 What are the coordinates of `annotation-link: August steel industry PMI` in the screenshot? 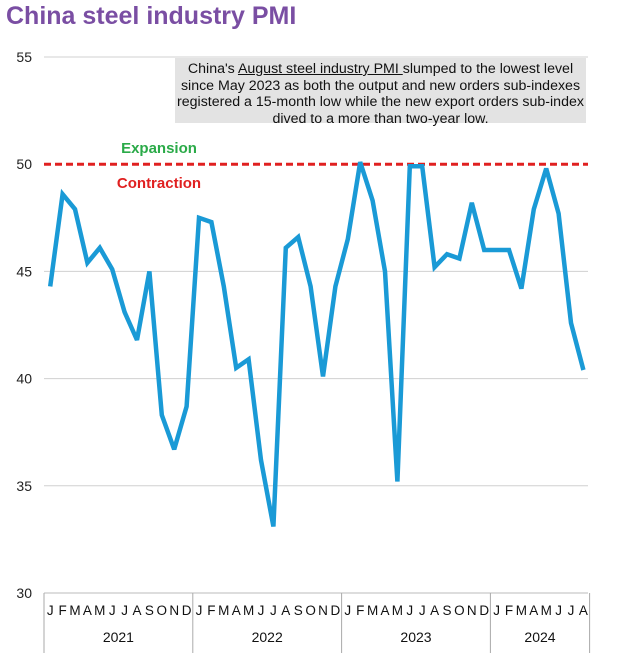 It's located at (320, 69).